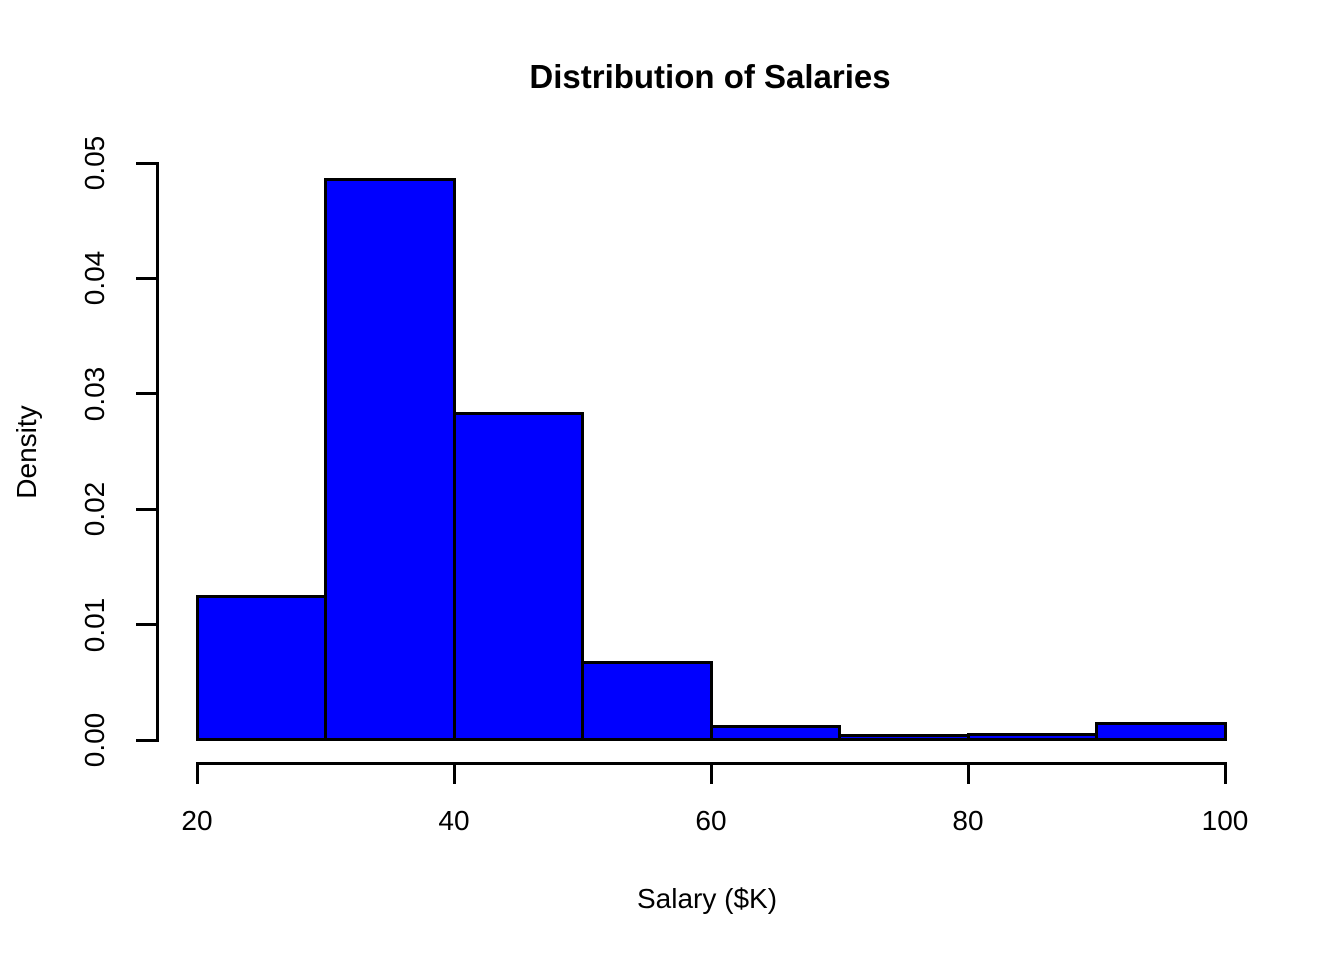  I want to click on chart-title: Distribution of Salaries, so click(710, 76).